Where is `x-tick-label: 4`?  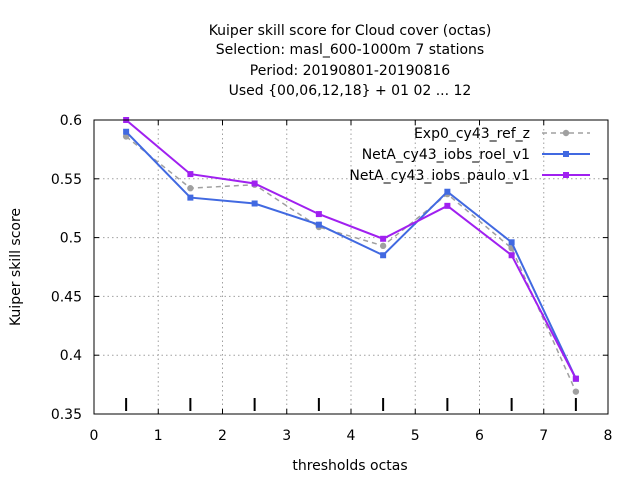
x-tick-label: 4 is located at coordinates (351, 436).